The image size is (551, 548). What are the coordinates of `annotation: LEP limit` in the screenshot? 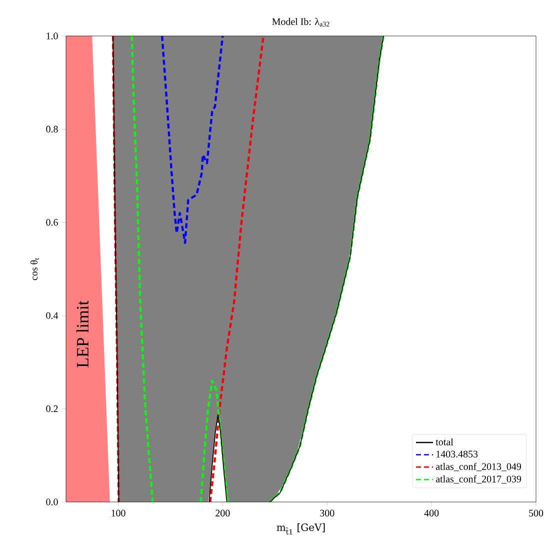 It's located at (82, 334).